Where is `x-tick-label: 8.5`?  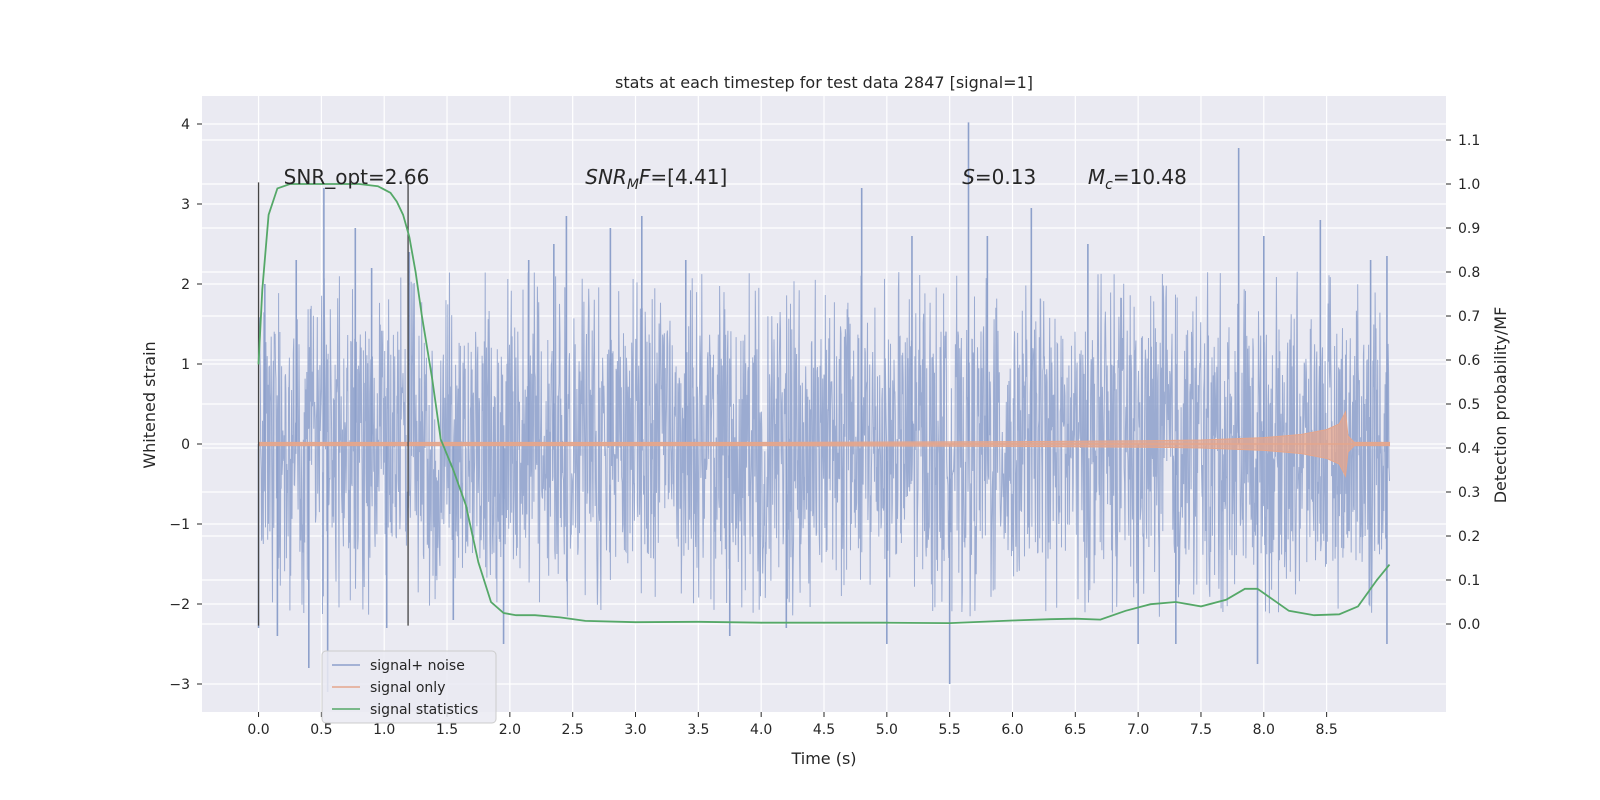 x-tick-label: 8.5 is located at coordinates (1326, 730).